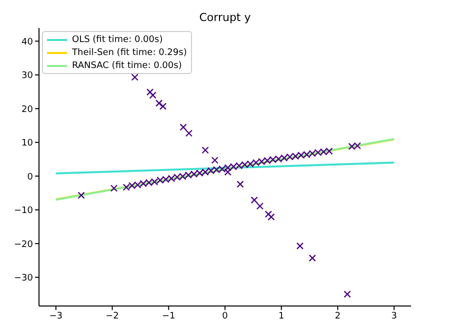 This screenshot has height=336, width=454. What do you see at coordinates (24, 245) in the screenshot?
I see `y-tick-label: −20` at bounding box center [24, 245].